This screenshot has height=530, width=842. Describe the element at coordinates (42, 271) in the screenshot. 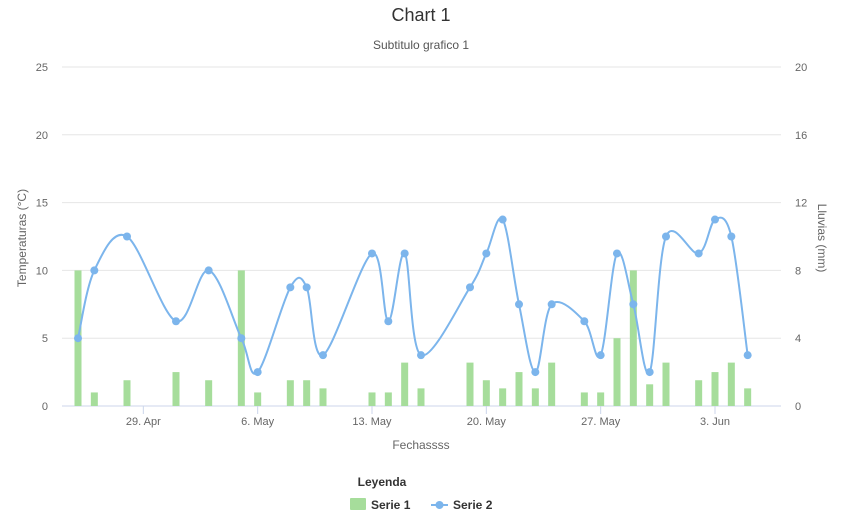

I see `y-left-tick-label: 10` at that location.